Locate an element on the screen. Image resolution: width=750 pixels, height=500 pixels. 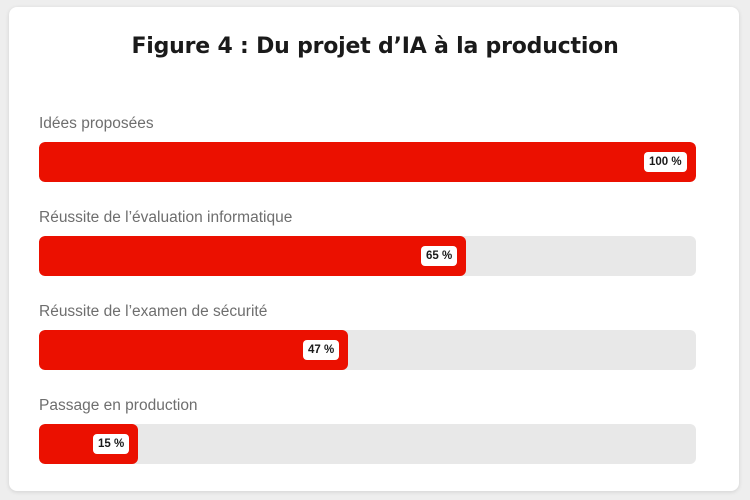
bar-category-label: Idées proposées is located at coordinates (96, 123).